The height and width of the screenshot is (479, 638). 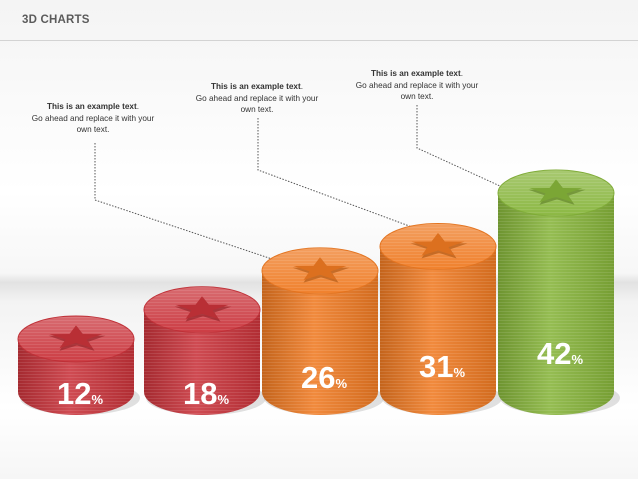 I want to click on callout-middle-heading: This is an example text., so click(x=257, y=86).